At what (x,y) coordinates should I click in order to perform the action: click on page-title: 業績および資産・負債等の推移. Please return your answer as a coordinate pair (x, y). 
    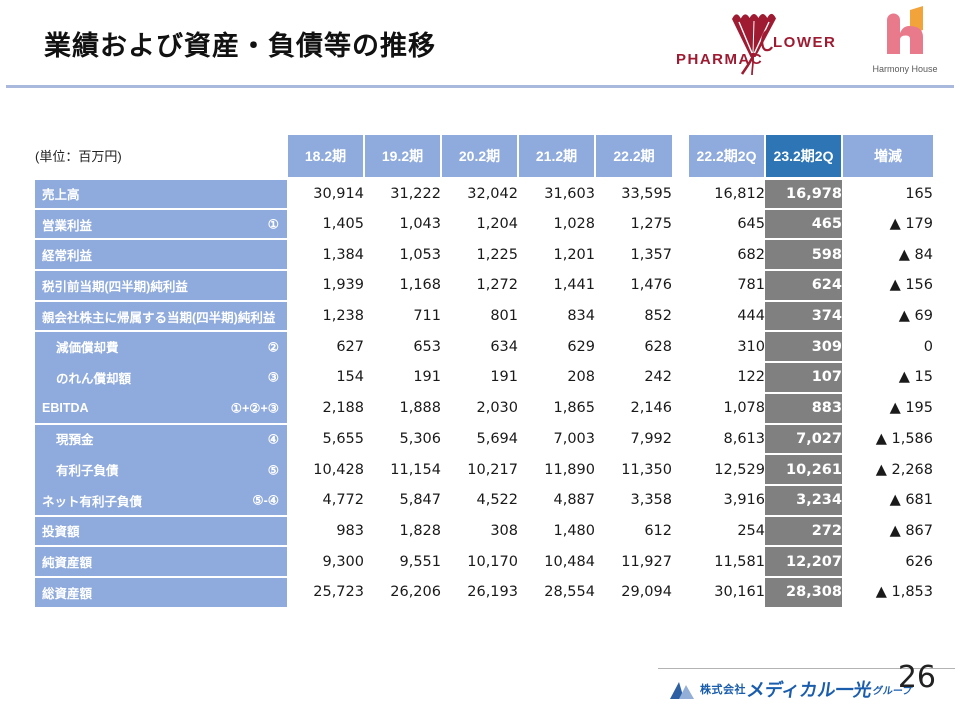
    Looking at the image, I should click on (240, 46).